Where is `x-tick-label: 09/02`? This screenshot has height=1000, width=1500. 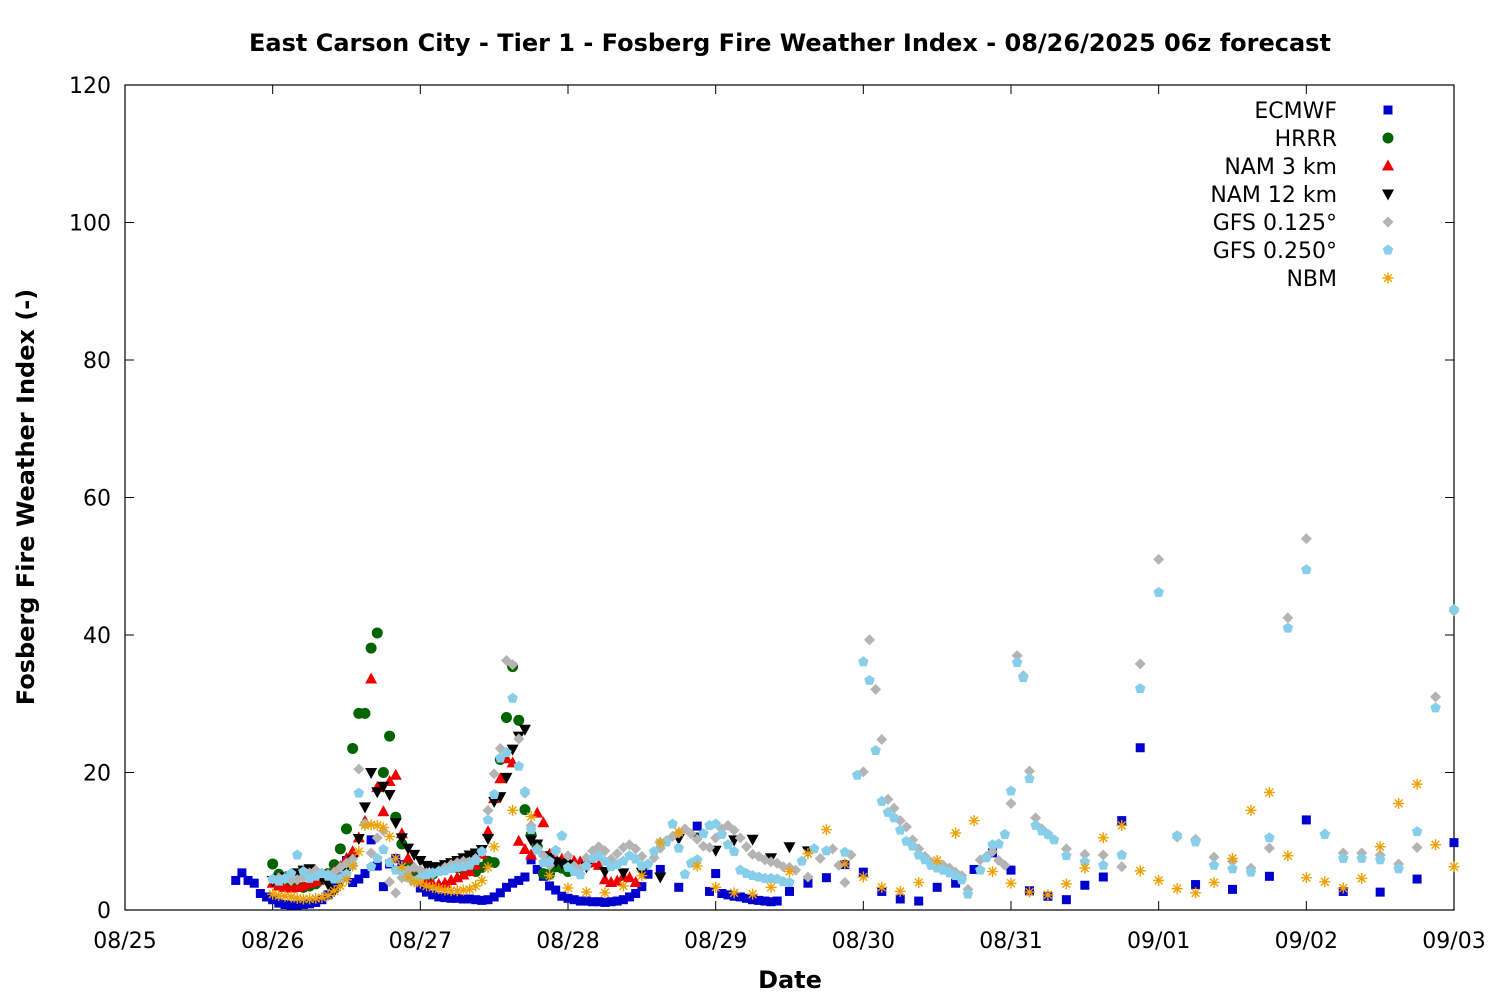 x-tick-label: 09/02 is located at coordinates (1306, 941).